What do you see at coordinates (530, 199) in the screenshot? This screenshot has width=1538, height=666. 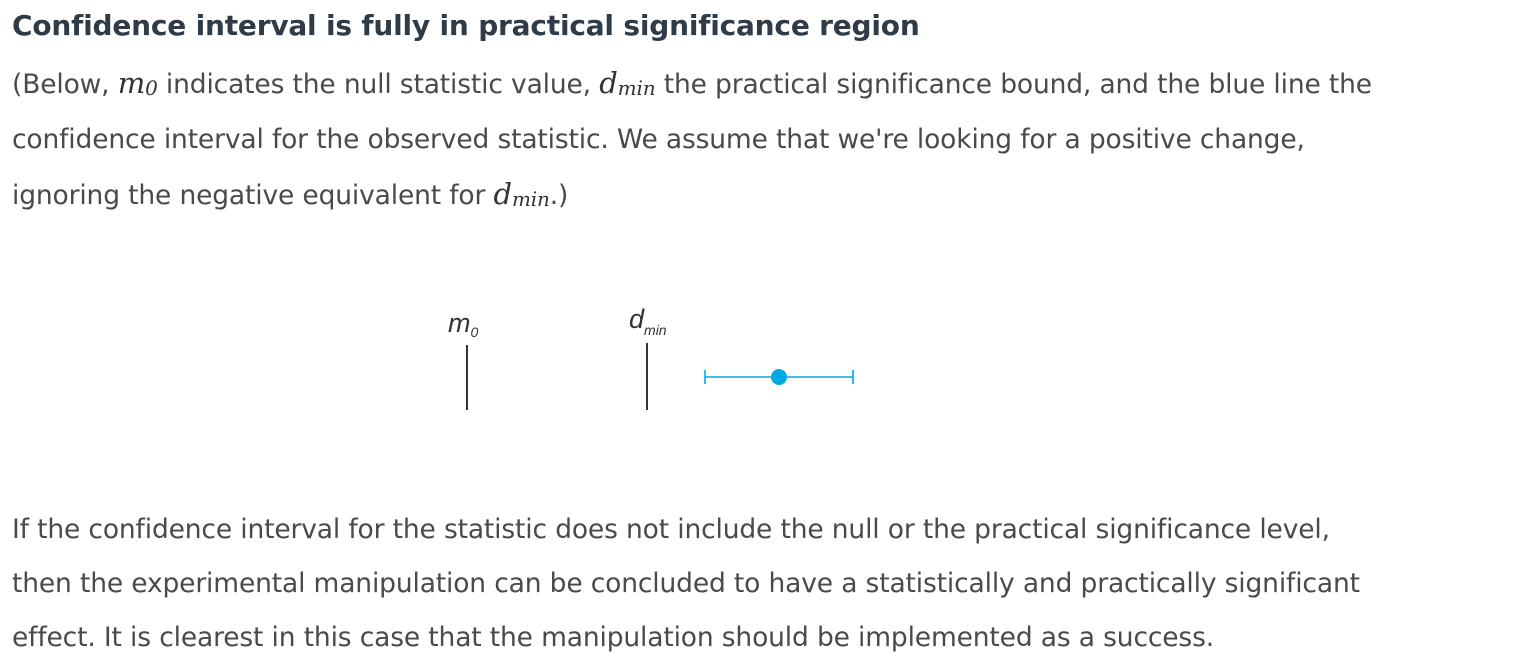 I see `dmin-math-2-sub: min` at bounding box center [530, 199].